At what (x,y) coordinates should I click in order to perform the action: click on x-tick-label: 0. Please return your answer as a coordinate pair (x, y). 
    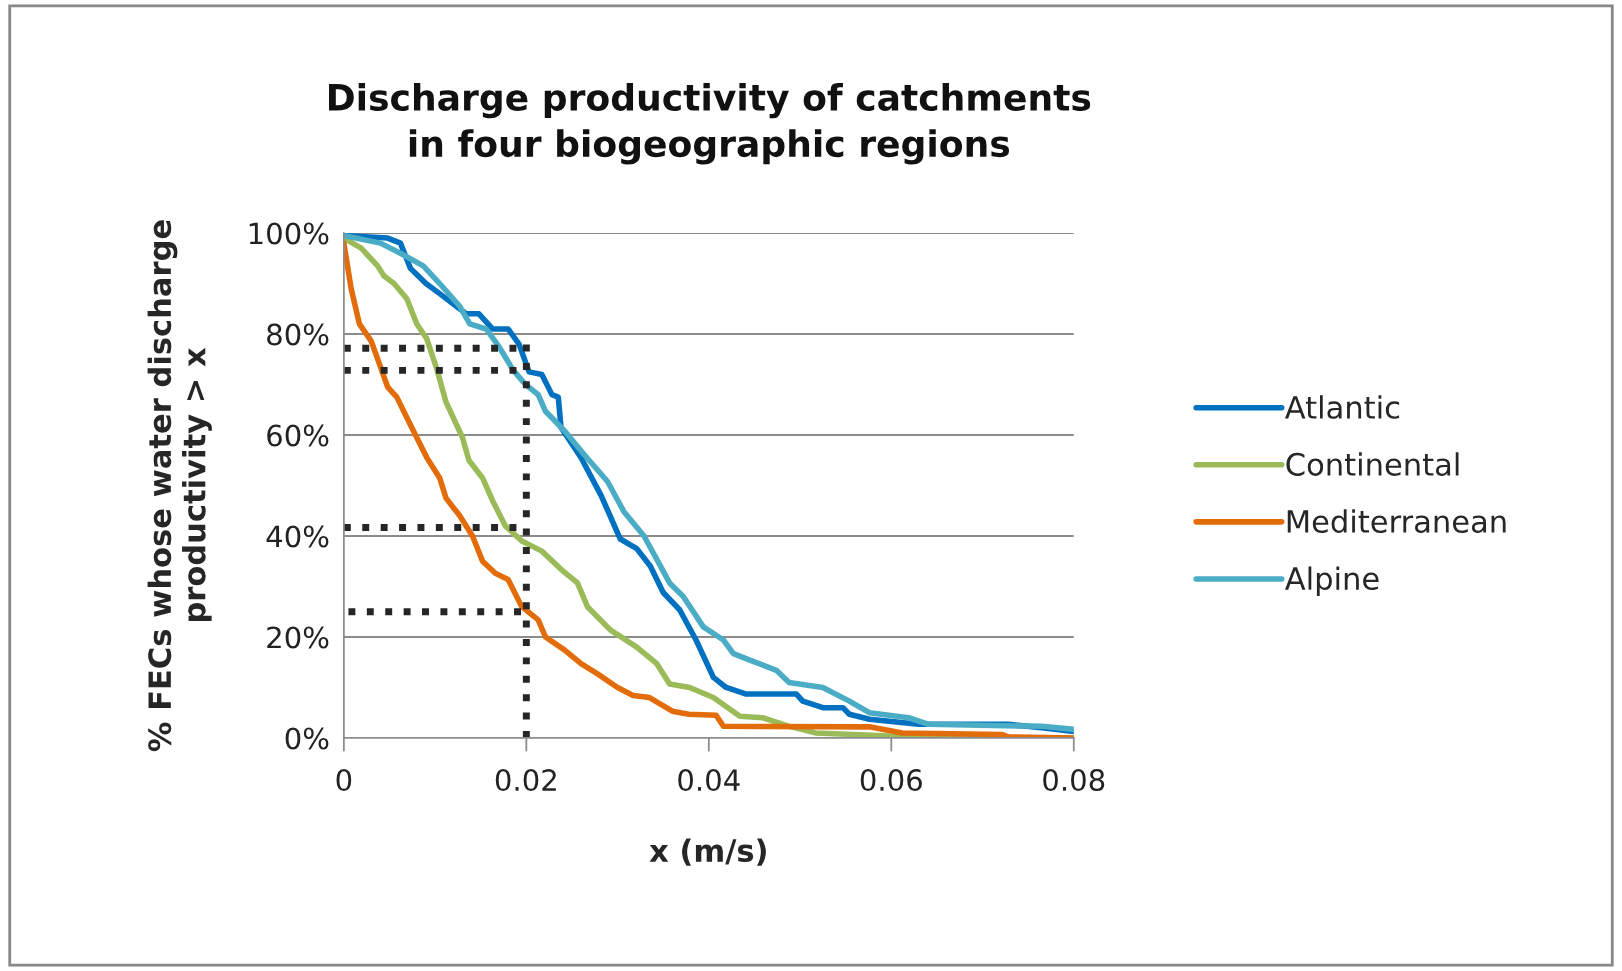
    Looking at the image, I should click on (344, 780).